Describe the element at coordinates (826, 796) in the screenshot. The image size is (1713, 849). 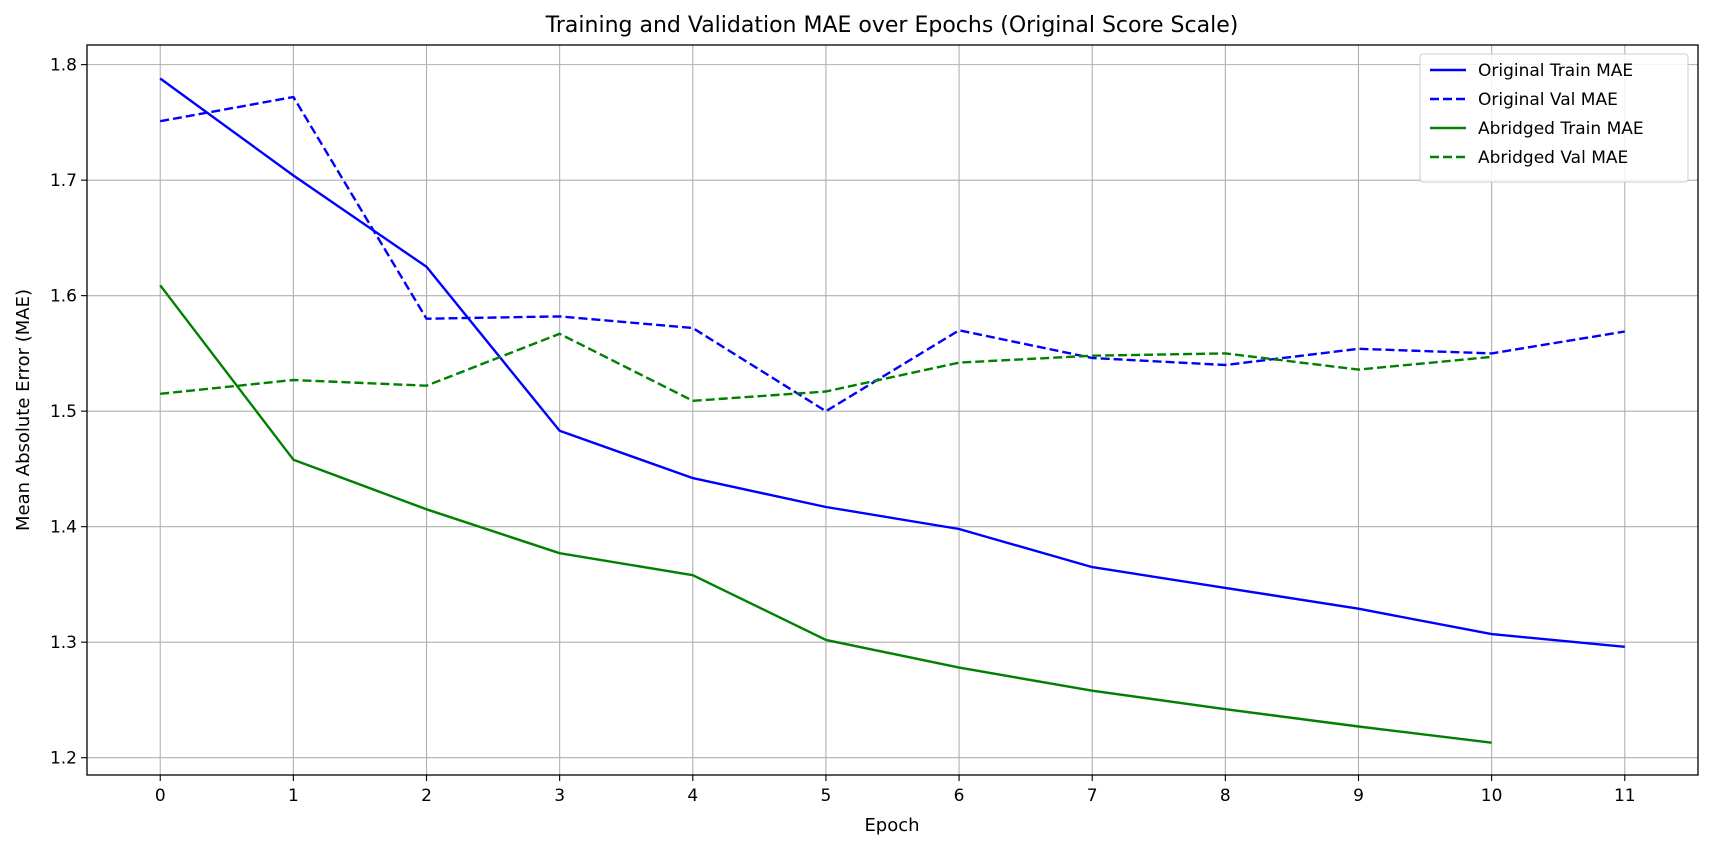
I see `x-tick-label: 5` at that location.